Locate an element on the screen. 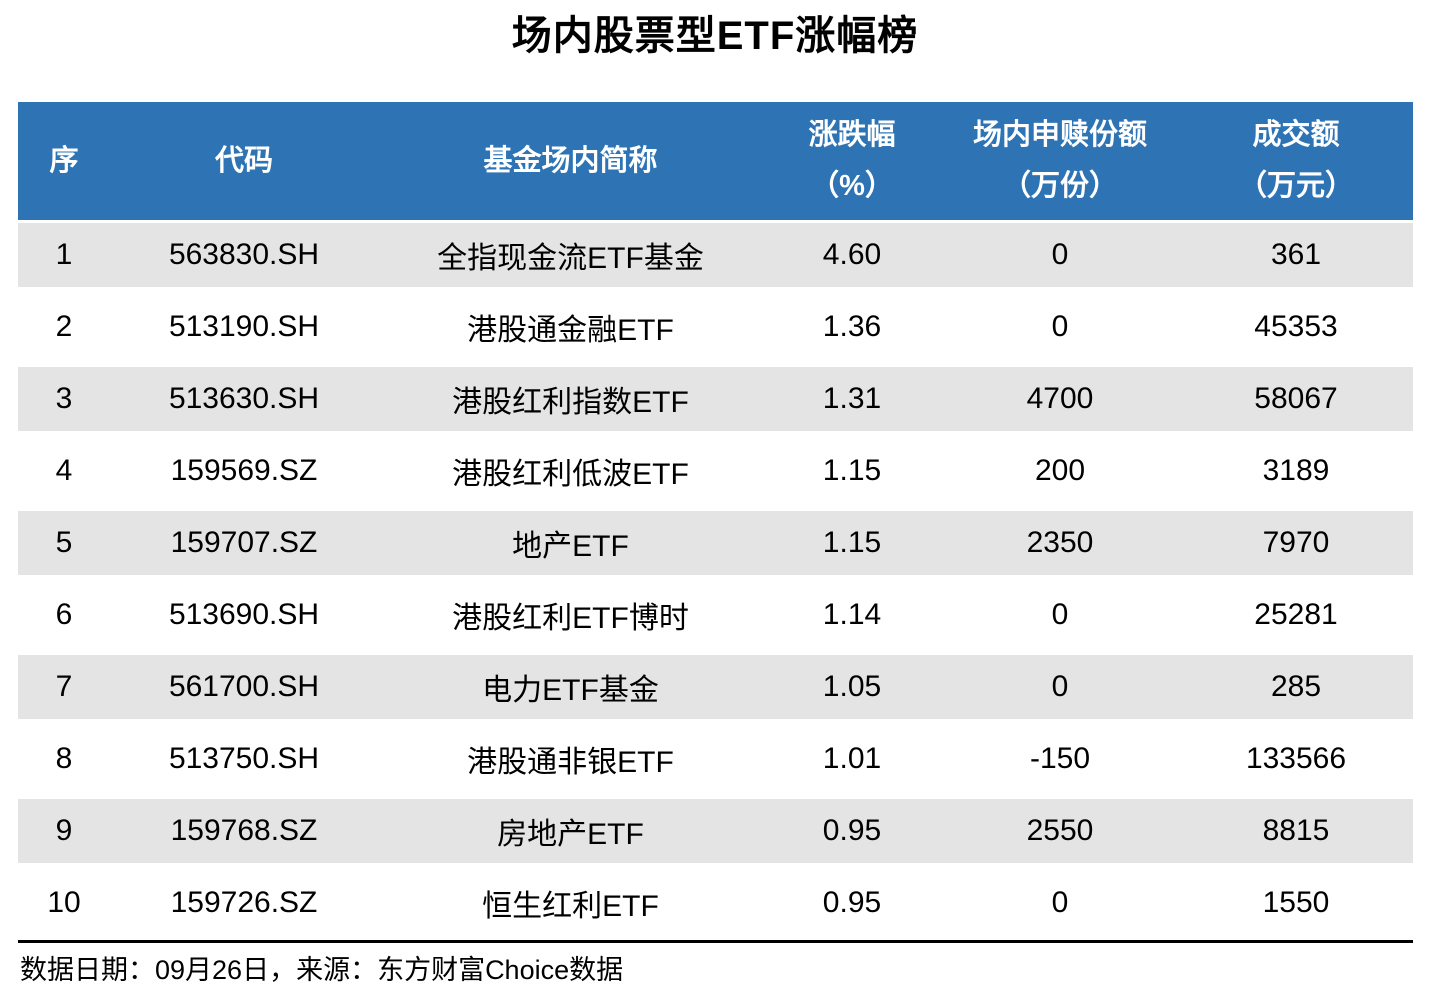 This screenshot has width=1430, height=1000. cell-change: 1.14 is located at coordinates (852, 616).